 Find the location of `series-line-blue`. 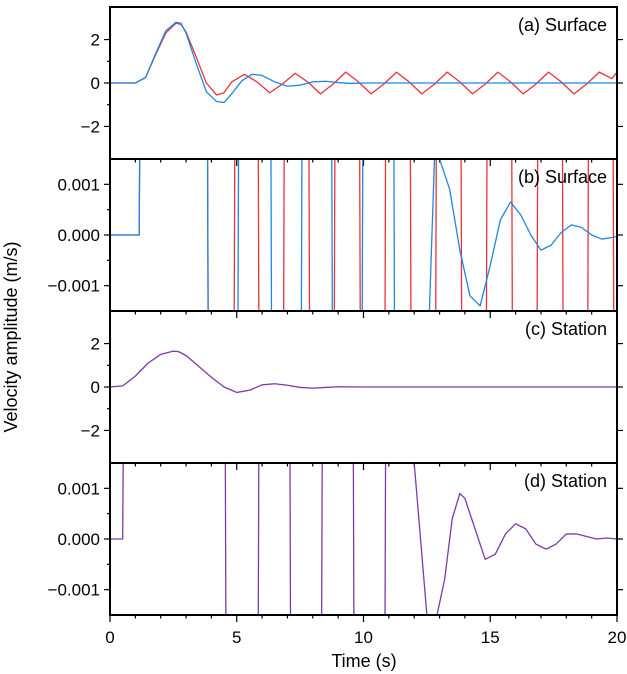

series-line-blue is located at coordinates (363, 62).